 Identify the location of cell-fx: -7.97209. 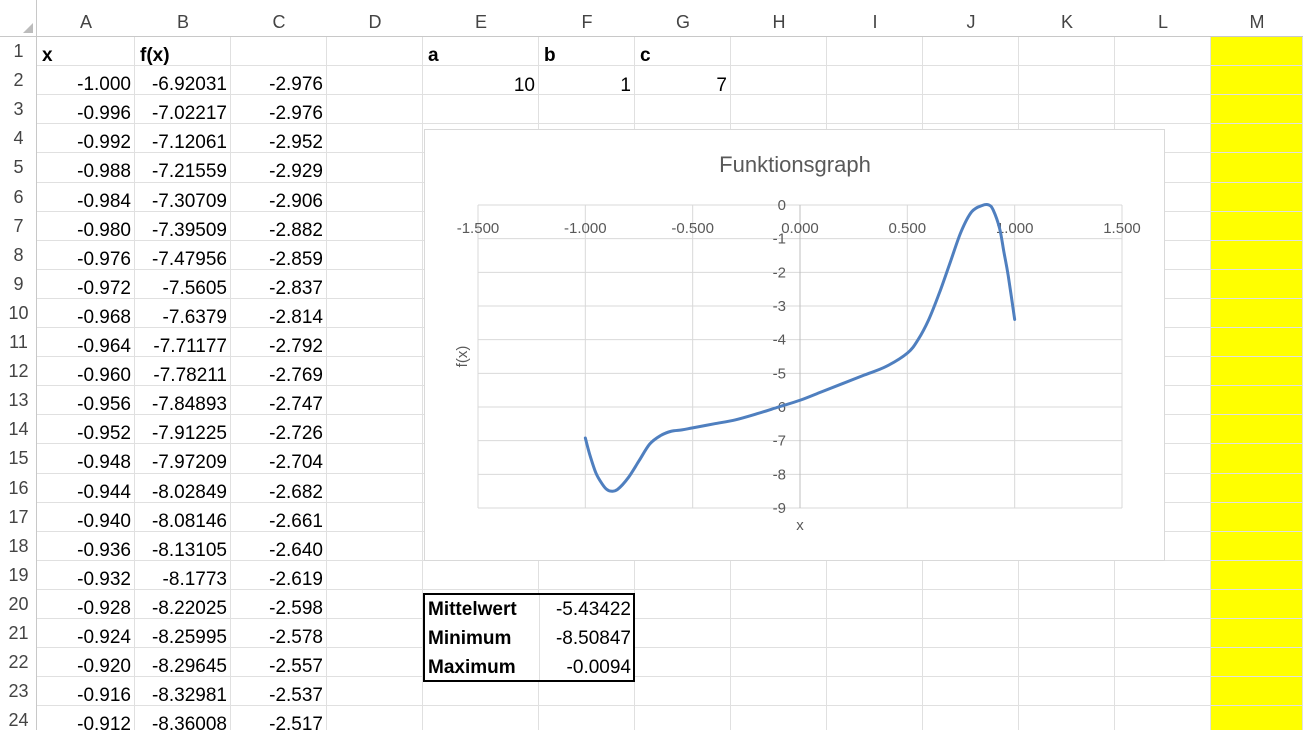
(189, 462).